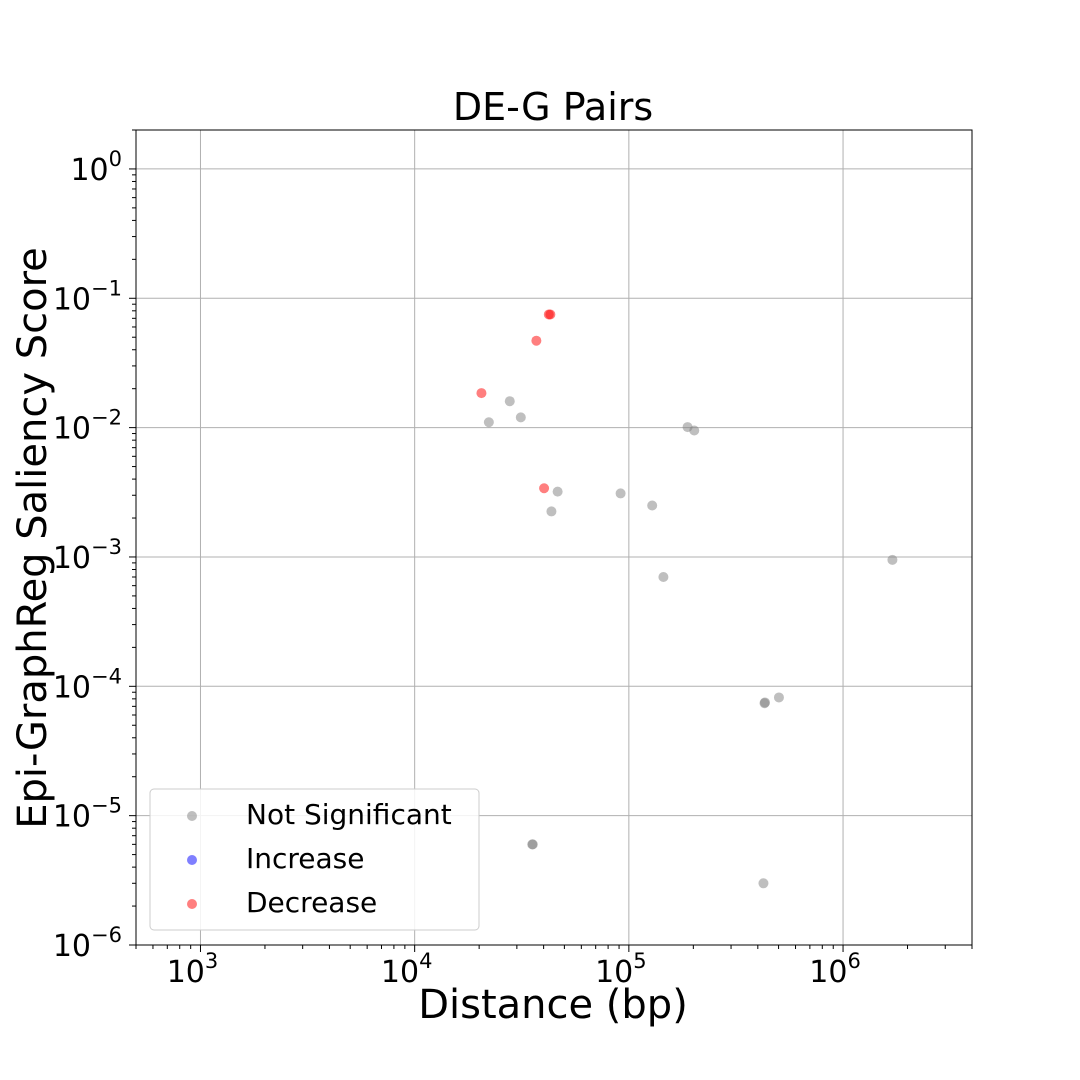 The image size is (1080, 1080). Describe the element at coordinates (639, 961) in the screenshot. I see `x-tick-exponent: 5` at that location.